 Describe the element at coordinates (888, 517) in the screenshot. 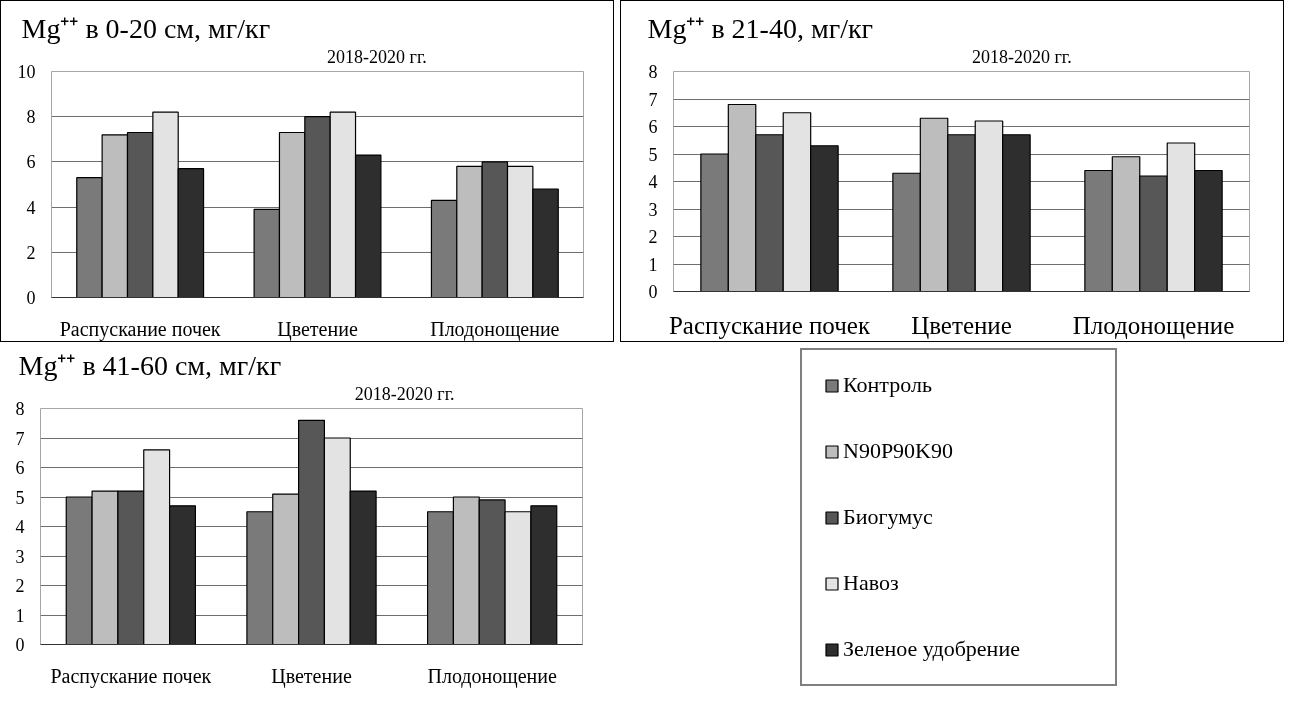

I see `legend-label: Биогумус` at that location.